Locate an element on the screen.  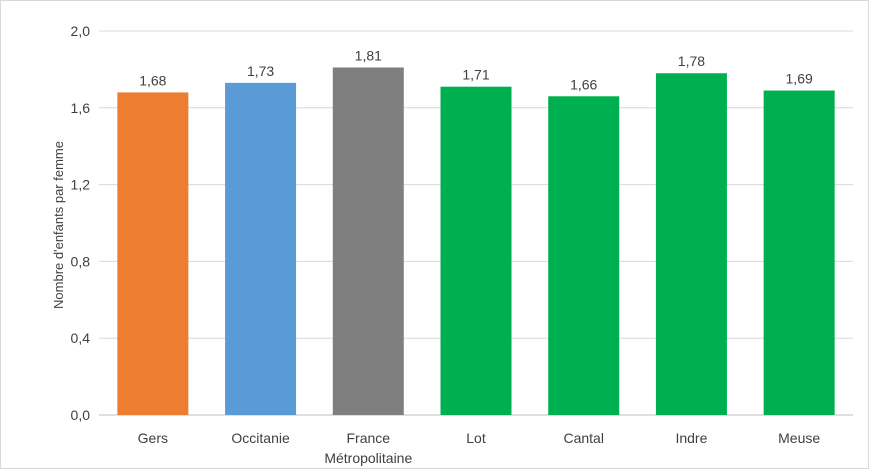
x-tick-label: Indre is located at coordinates (691, 438).